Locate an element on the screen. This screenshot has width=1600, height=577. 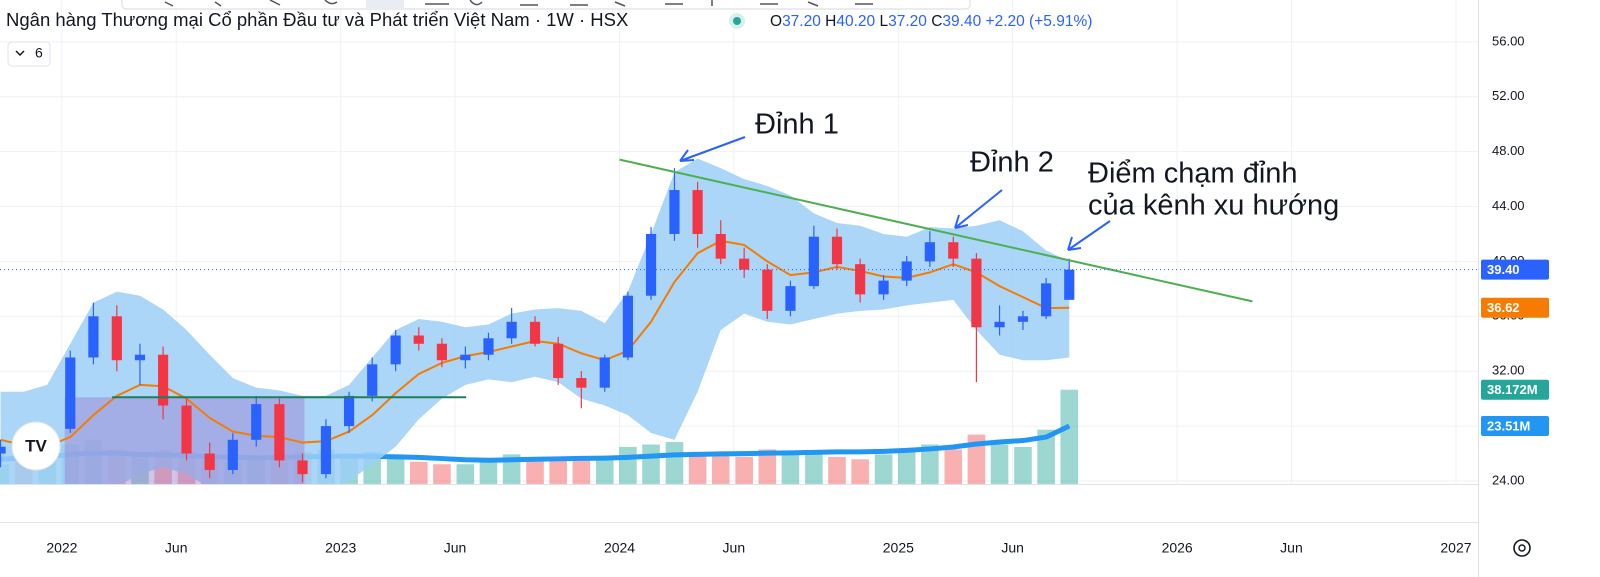
indicators-toggle is located at coordinates (29, 54).